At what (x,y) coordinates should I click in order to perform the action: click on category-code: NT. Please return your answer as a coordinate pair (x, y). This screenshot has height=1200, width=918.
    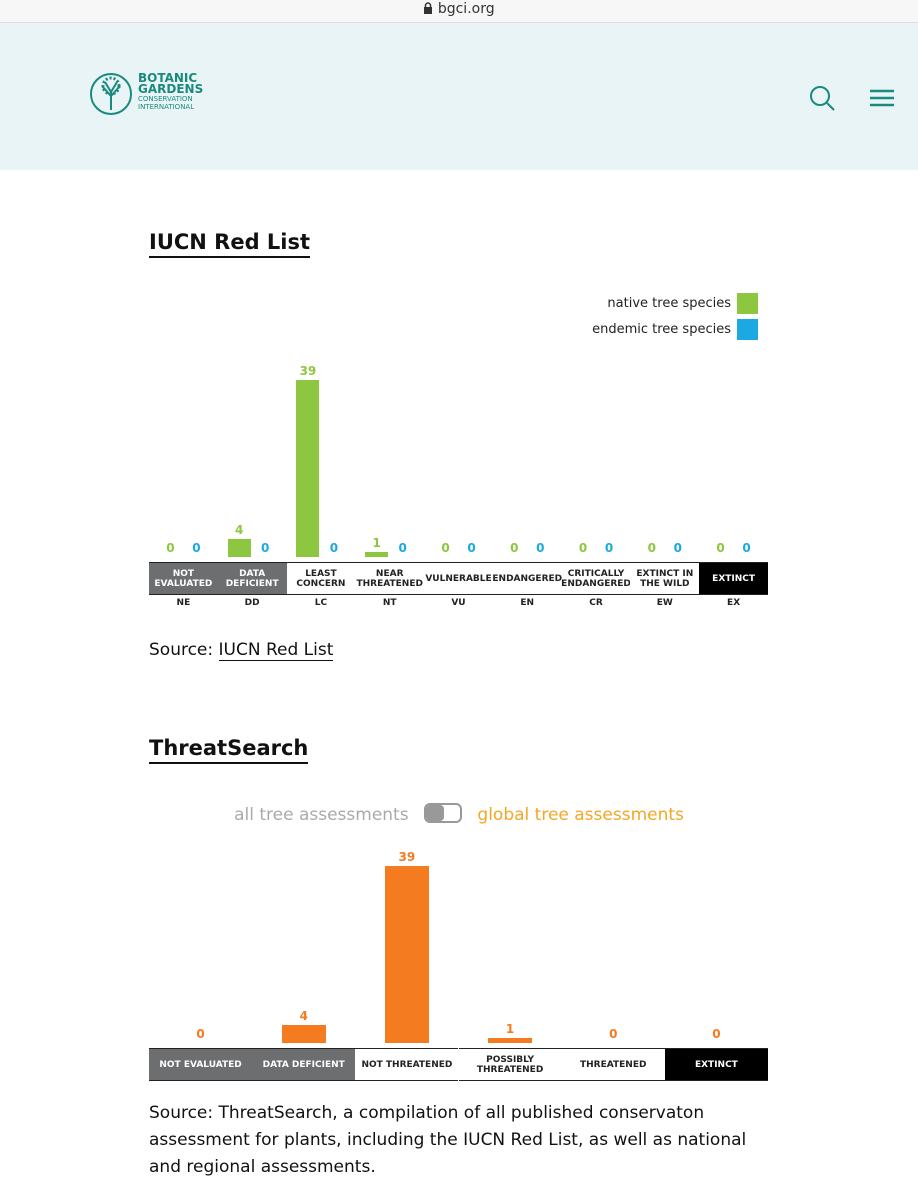
    Looking at the image, I should click on (389, 603).